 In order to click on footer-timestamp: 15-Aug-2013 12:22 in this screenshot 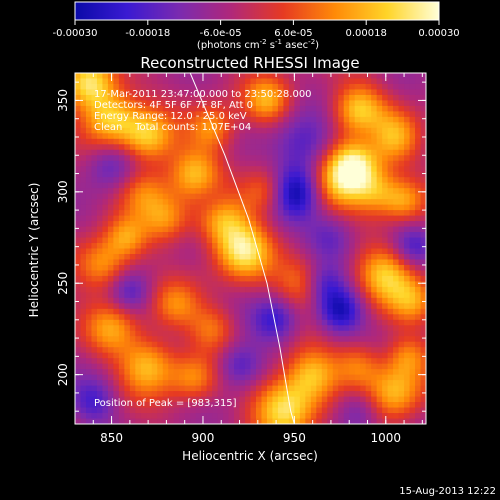, I will do `click(447, 491)`.